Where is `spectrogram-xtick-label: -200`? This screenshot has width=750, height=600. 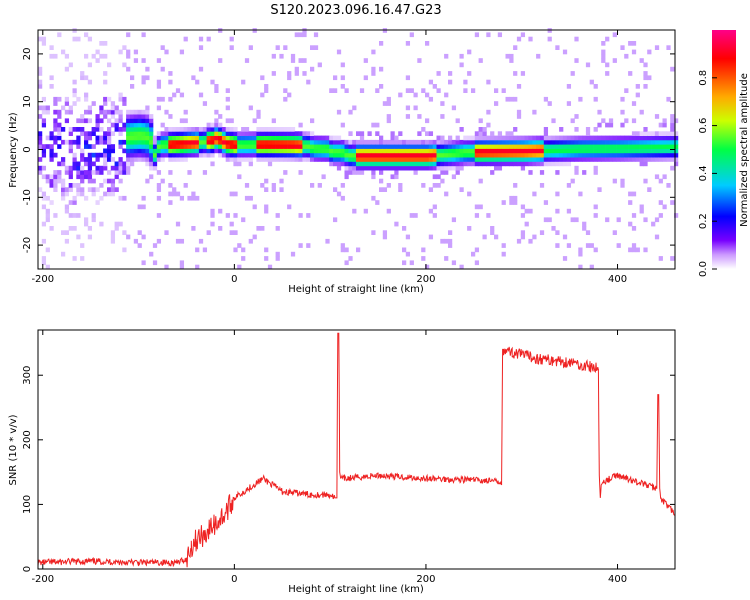 spectrogram-xtick-label: -200 is located at coordinates (42, 279).